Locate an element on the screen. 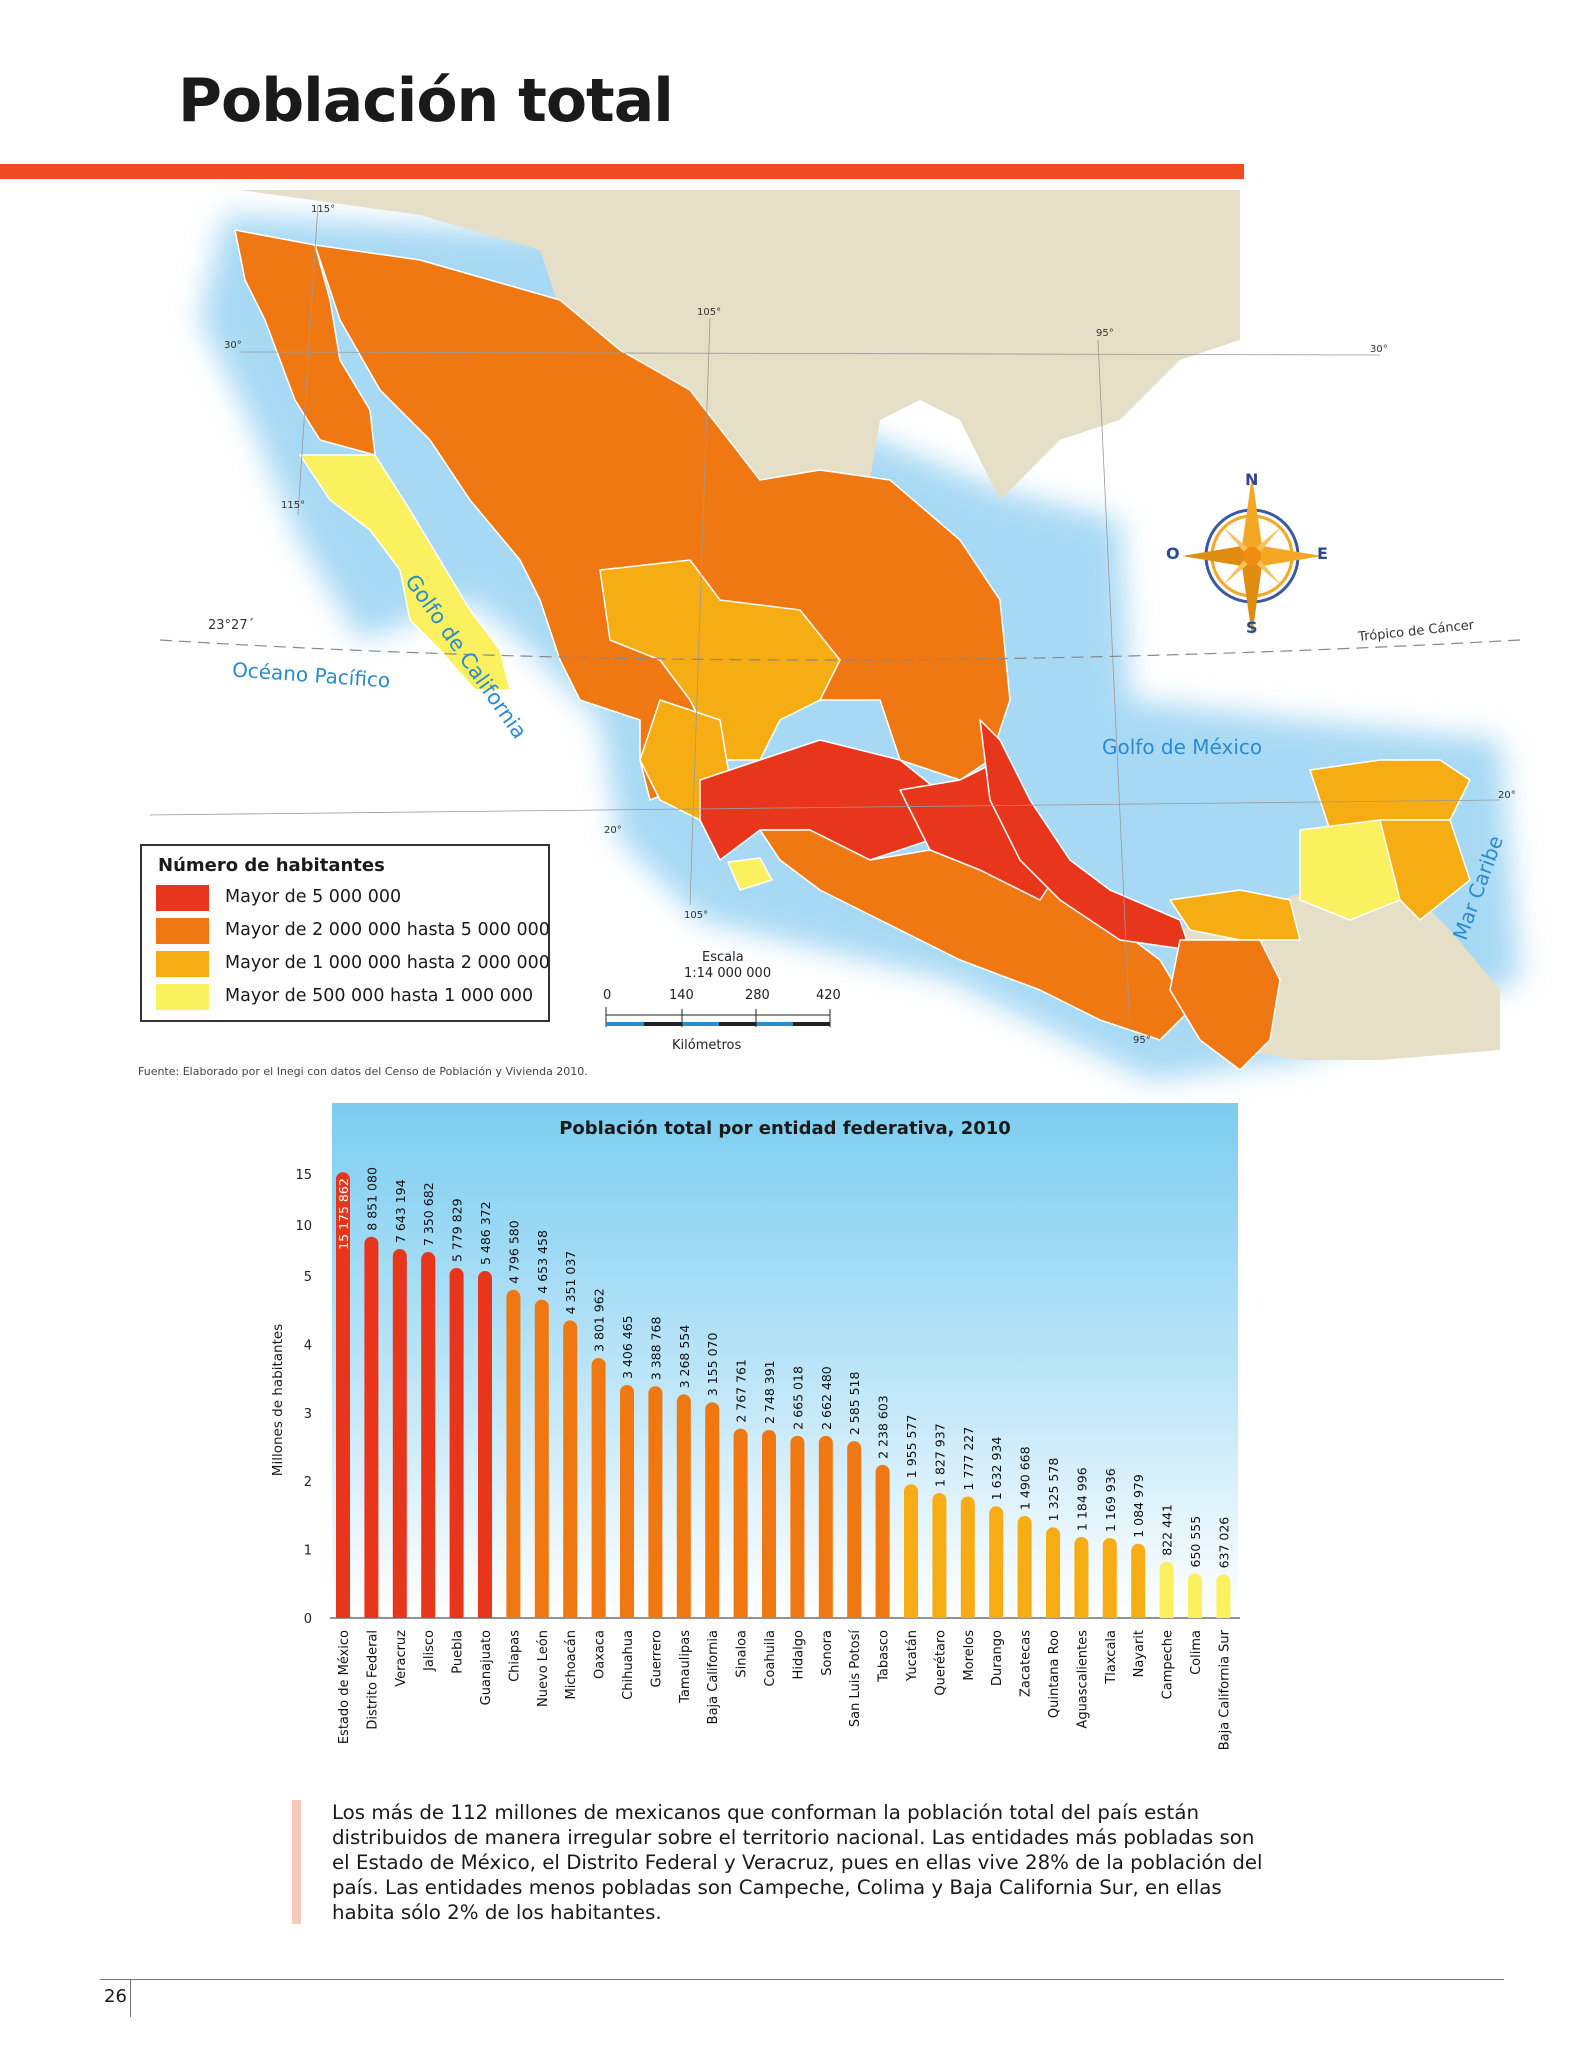 Image resolution: width=1588 pixels, height=2060 pixels. state-baja-california-sur is located at coordinates (405, 572).